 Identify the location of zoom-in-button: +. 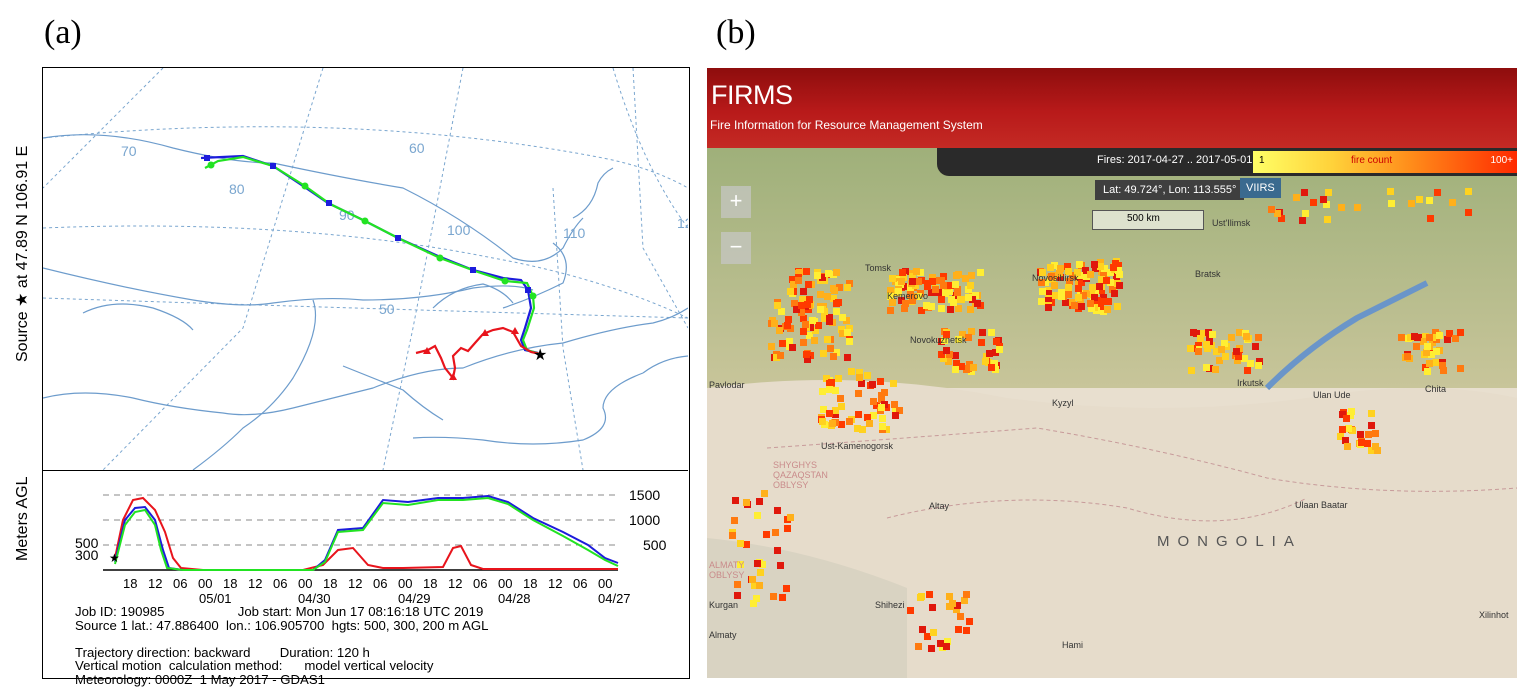
(736, 202).